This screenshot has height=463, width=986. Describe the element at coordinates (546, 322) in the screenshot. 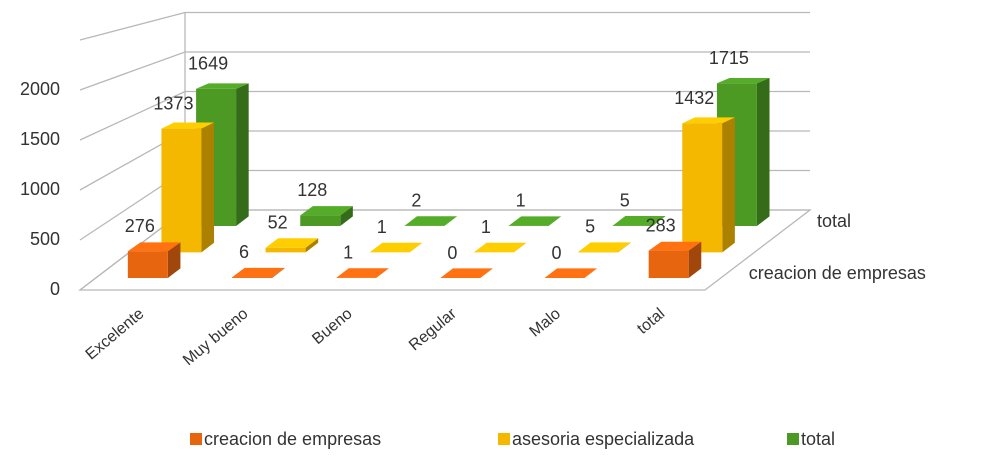

I see `x-tick-label: Malo` at that location.